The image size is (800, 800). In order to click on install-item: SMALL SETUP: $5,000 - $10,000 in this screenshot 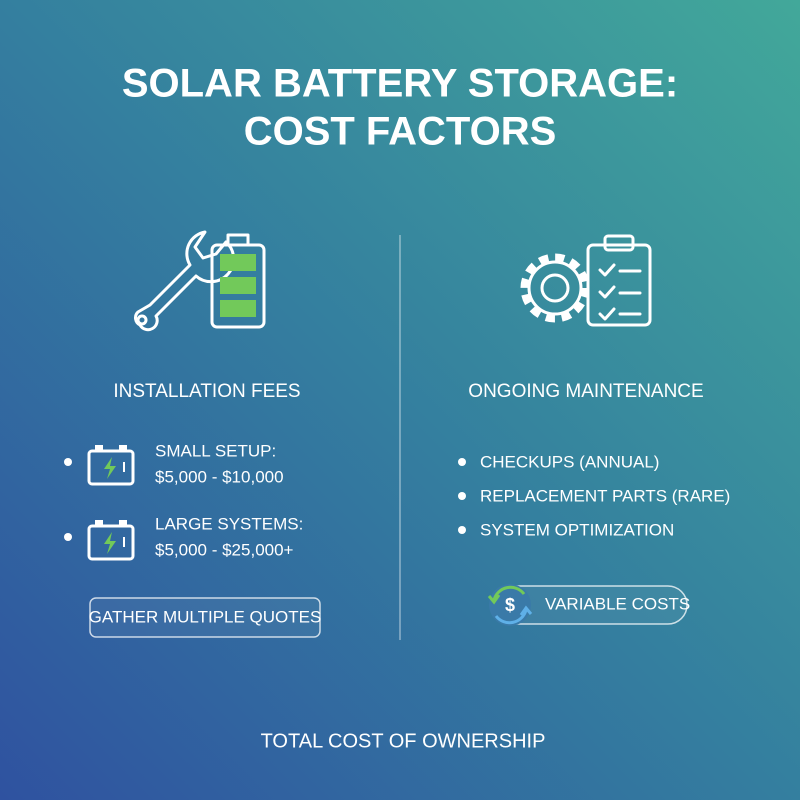, I will do `click(174, 463)`.